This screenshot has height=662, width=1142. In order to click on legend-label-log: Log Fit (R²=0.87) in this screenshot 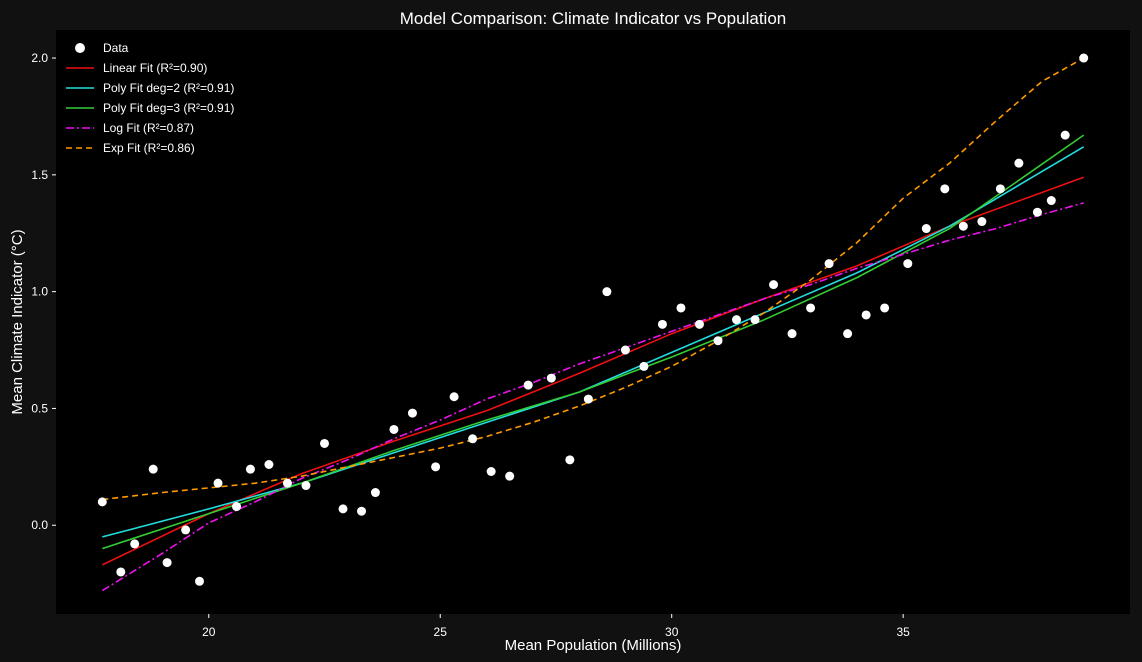, I will do `click(148, 128)`.